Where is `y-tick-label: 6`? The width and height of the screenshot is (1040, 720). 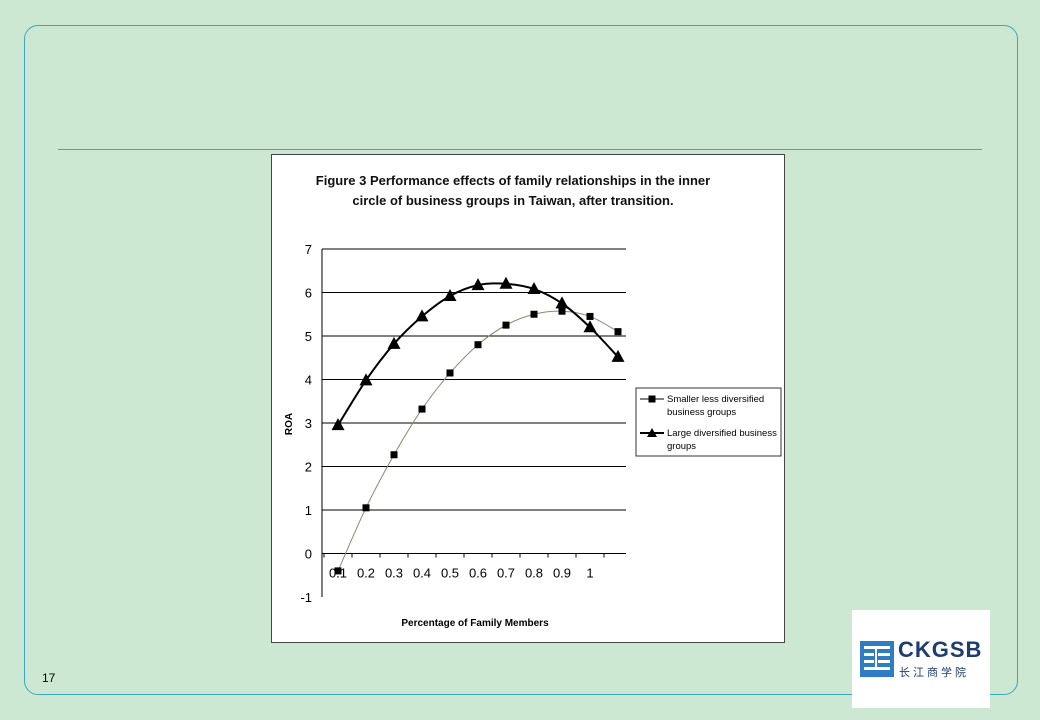
y-tick-label: 6 is located at coordinates (308, 293).